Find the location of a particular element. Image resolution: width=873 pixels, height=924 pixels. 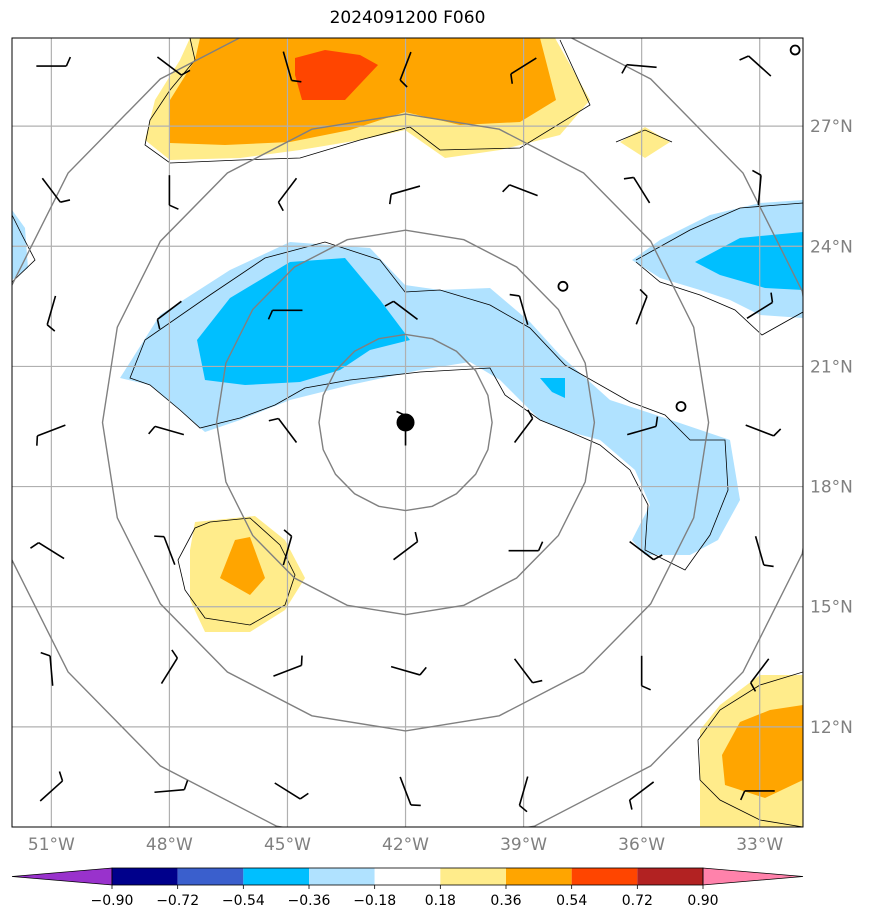

colorbar-tick-label: −0.90 is located at coordinates (112, 901).